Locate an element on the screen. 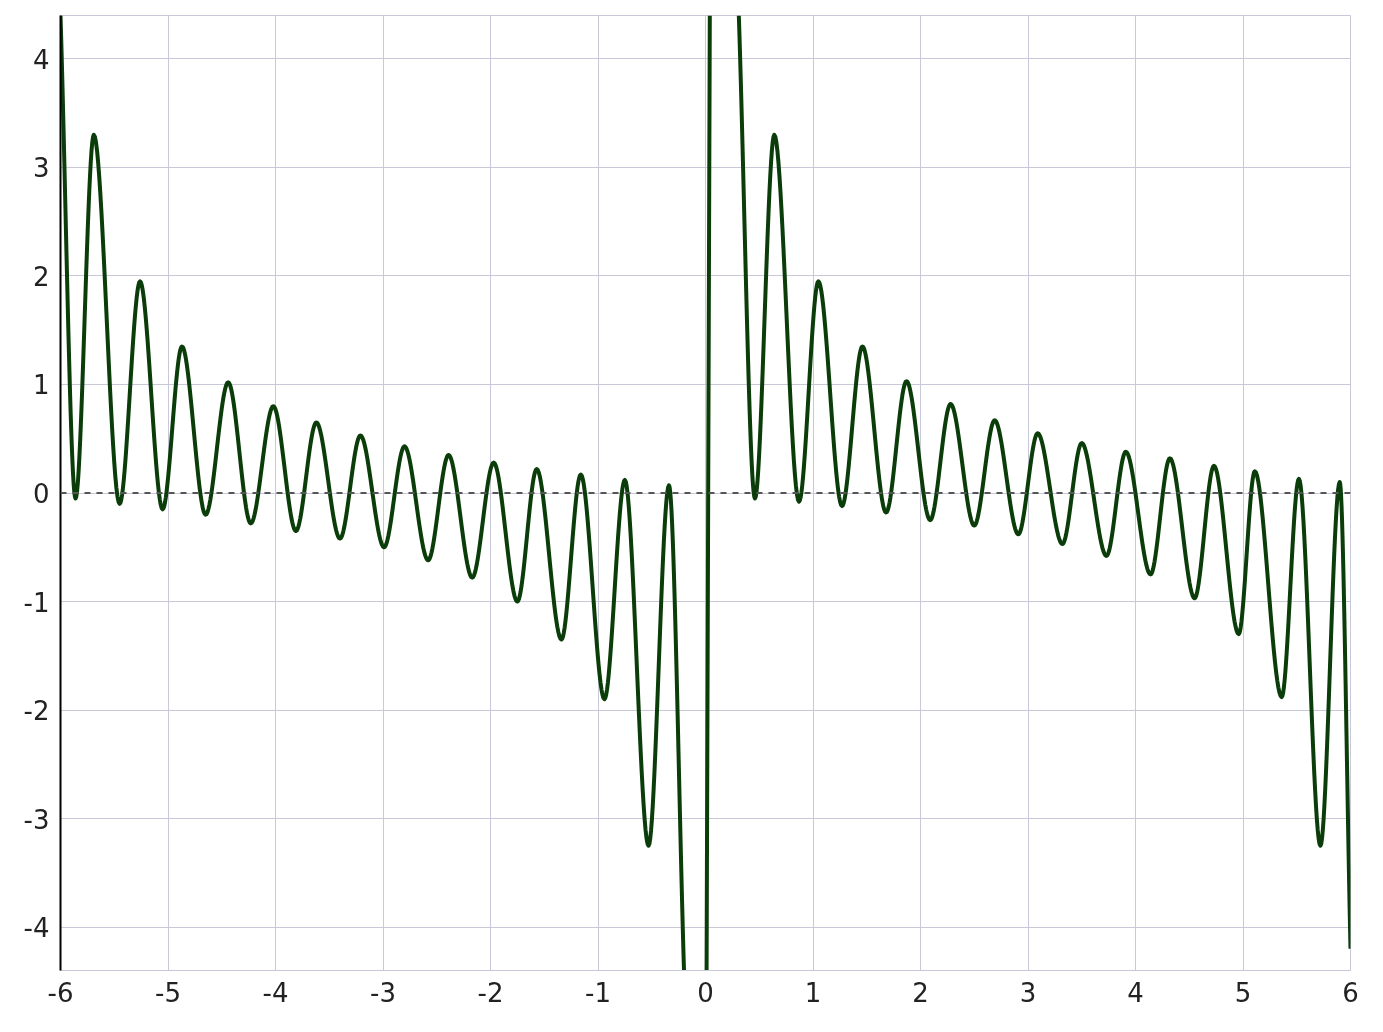 The width and height of the screenshot is (1383, 1032). y-tick-label: 4 is located at coordinates (41, 59).